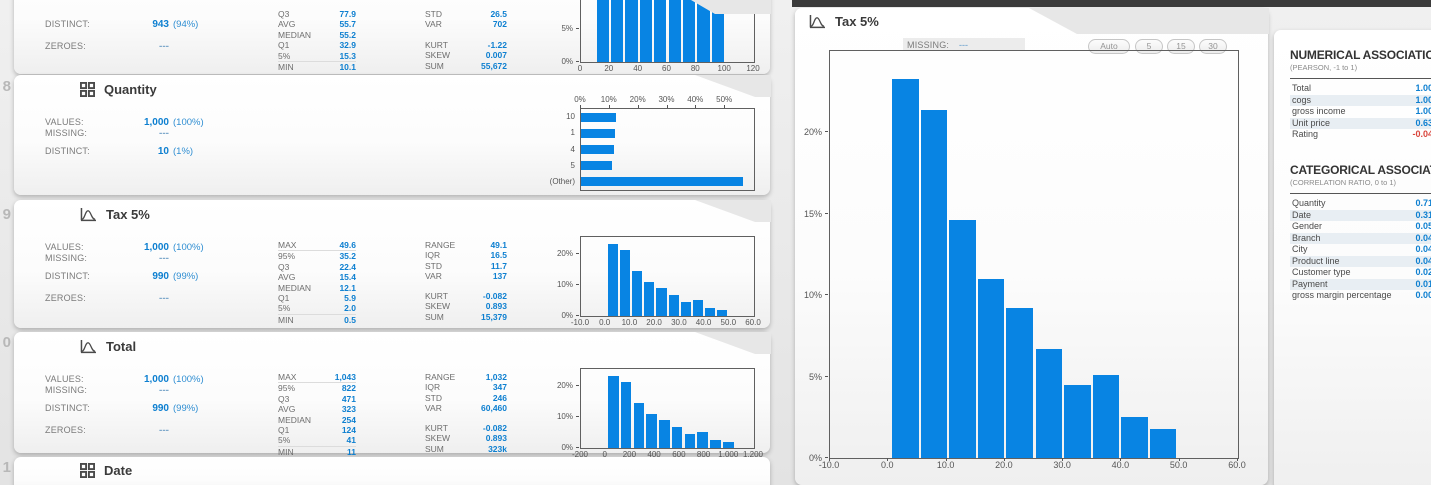 The height and width of the screenshot is (485, 1431). Describe the element at coordinates (572, 133) in the screenshot. I see `category-label: 1` at that location.